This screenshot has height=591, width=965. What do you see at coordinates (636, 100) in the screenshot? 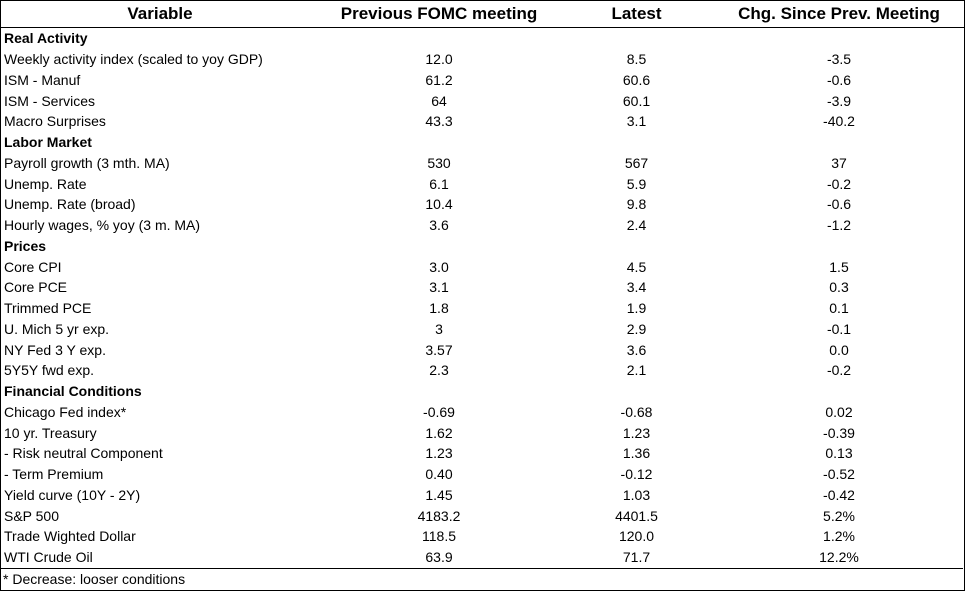
I see `latest-value: 60.1` at bounding box center [636, 100].